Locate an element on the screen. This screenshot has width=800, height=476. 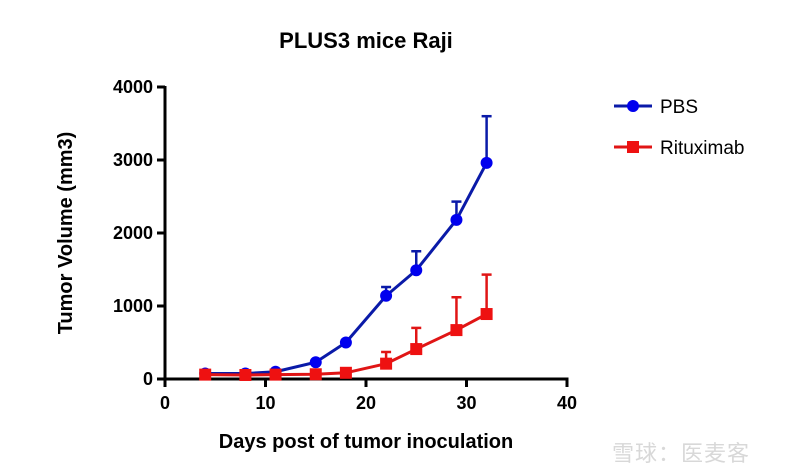
x-tick-label: 30 is located at coordinates (466, 403).